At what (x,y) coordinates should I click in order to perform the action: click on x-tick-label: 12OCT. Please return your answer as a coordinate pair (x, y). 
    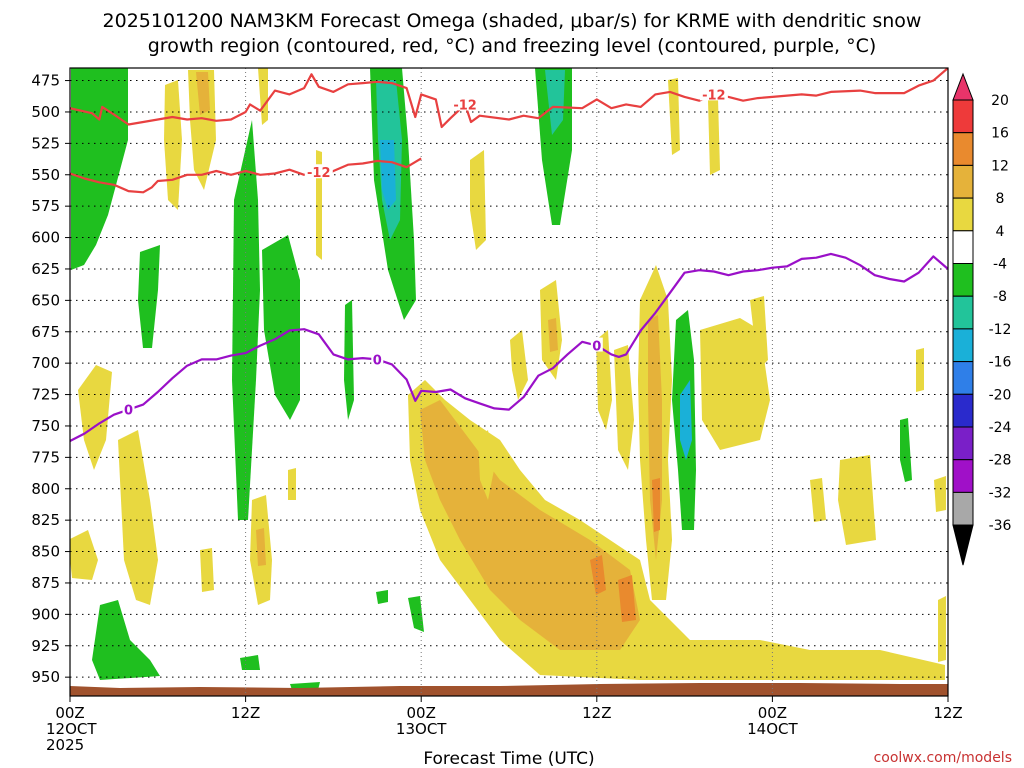
    Looking at the image, I should click on (71, 729).